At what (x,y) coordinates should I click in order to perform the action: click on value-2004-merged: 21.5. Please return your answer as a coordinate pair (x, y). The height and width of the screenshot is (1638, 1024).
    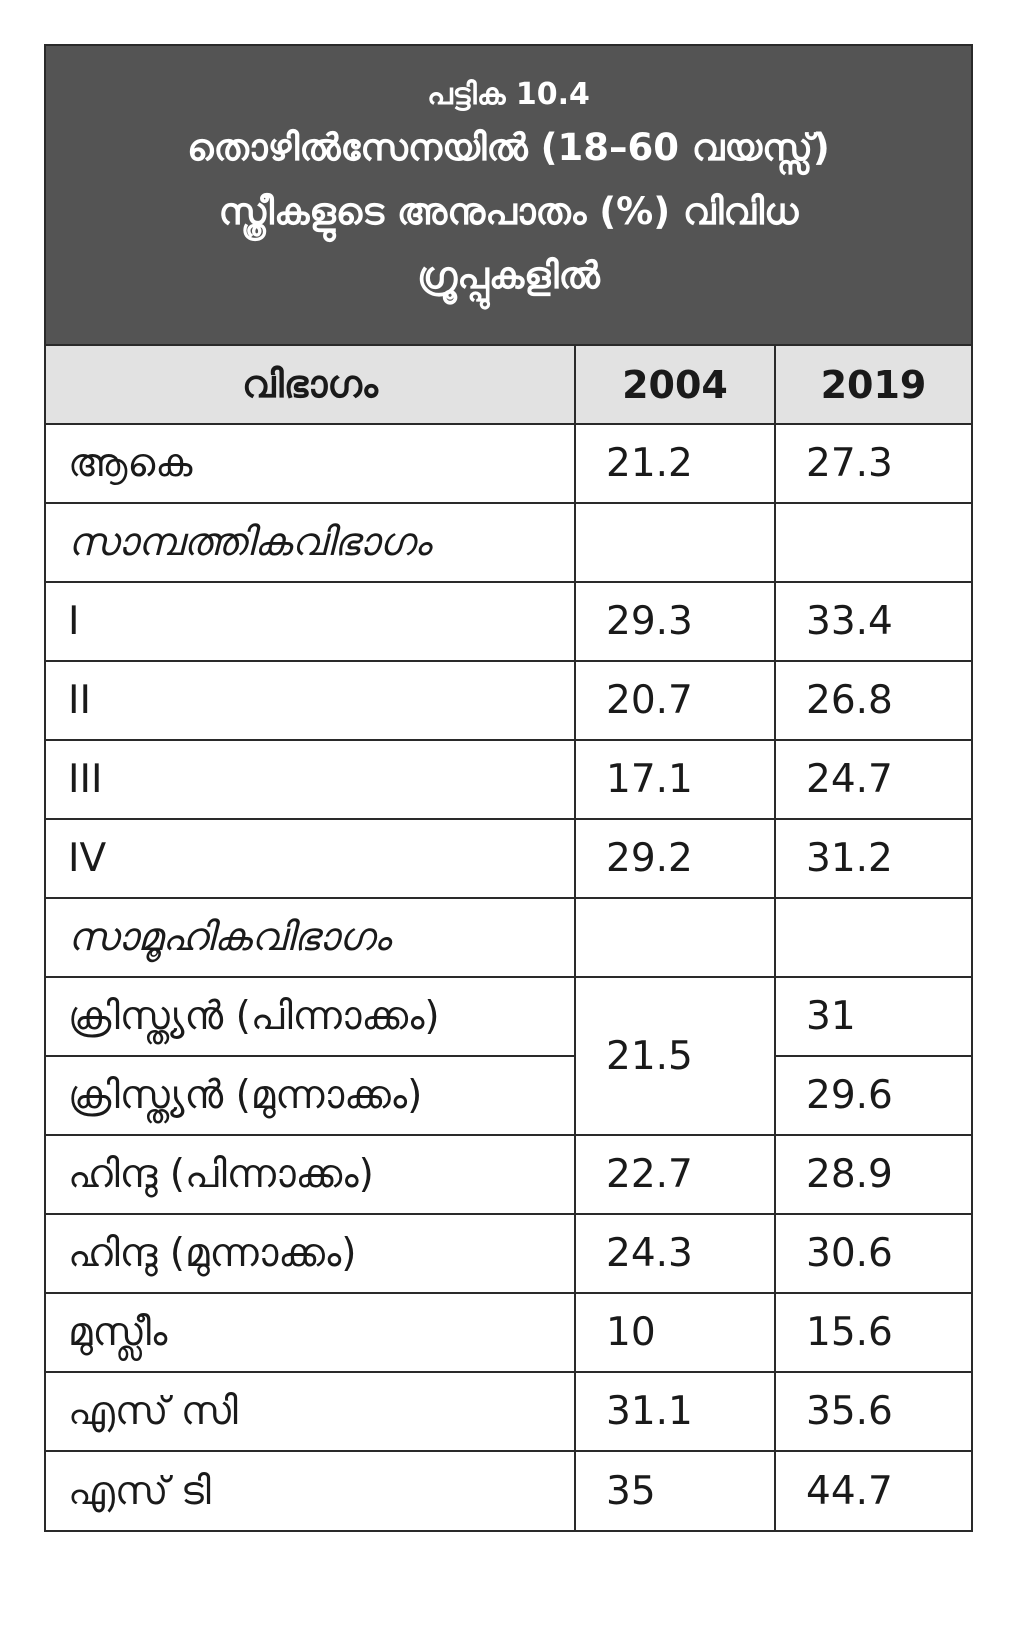
    Looking at the image, I should click on (675, 1056).